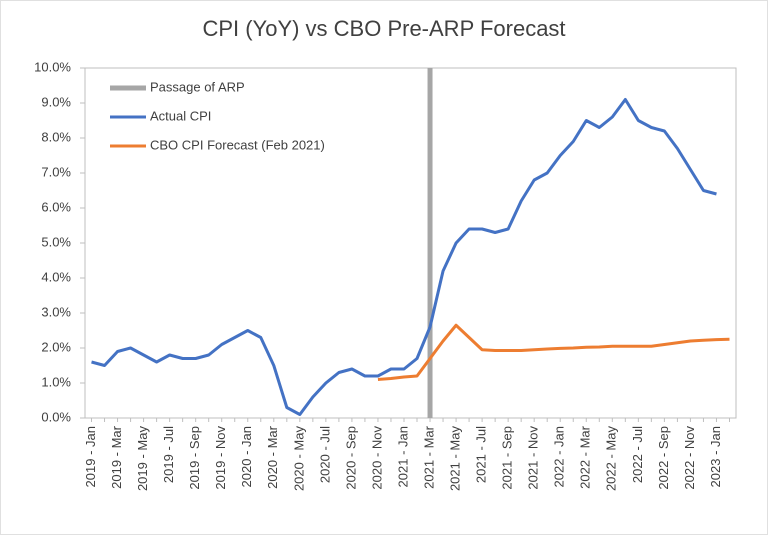 The width and height of the screenshot is (768, 540). What do you see at coordinates (56, 346) in the screenshot?
I see `y-tick-label: 2.0%` at bounding box center [56, 346].